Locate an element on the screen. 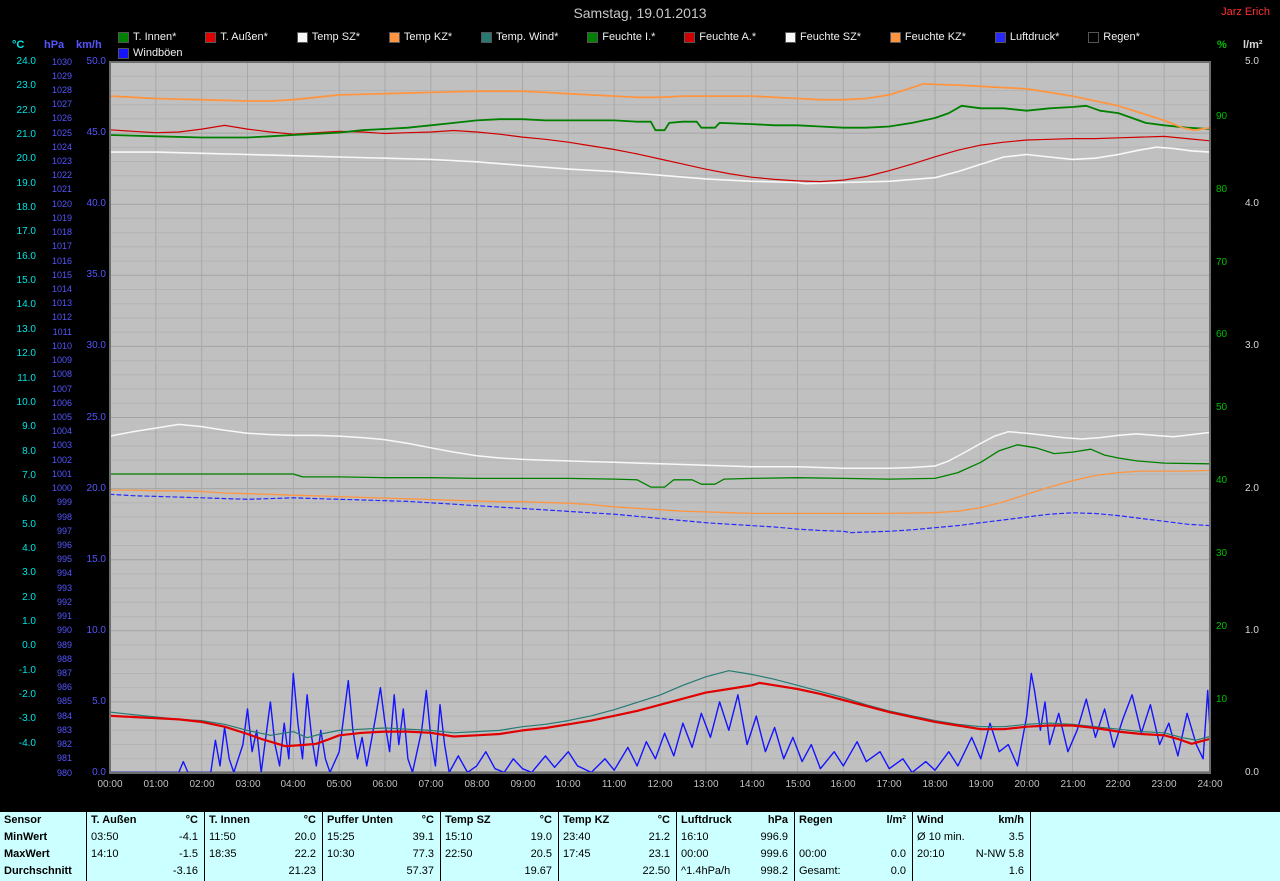 This screenshot has width=1280, height=881. tick-time: 07:00 is located at coordinates (431, 784).